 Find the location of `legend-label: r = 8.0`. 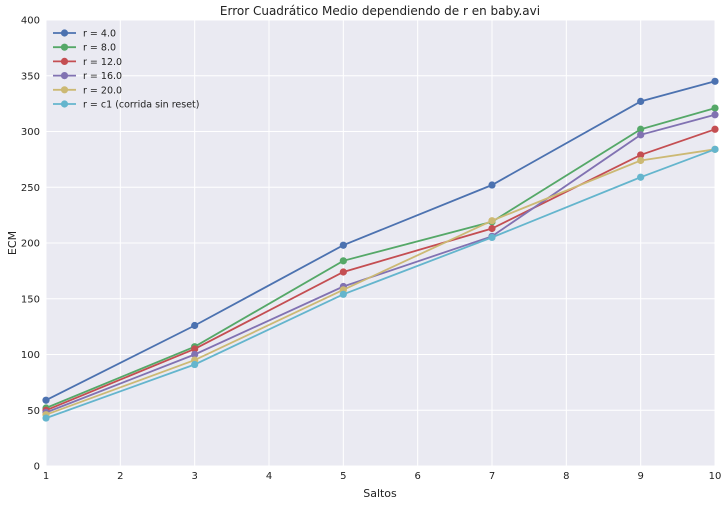

legend-label: r = 8.0 is located at coordinates (99, 48).